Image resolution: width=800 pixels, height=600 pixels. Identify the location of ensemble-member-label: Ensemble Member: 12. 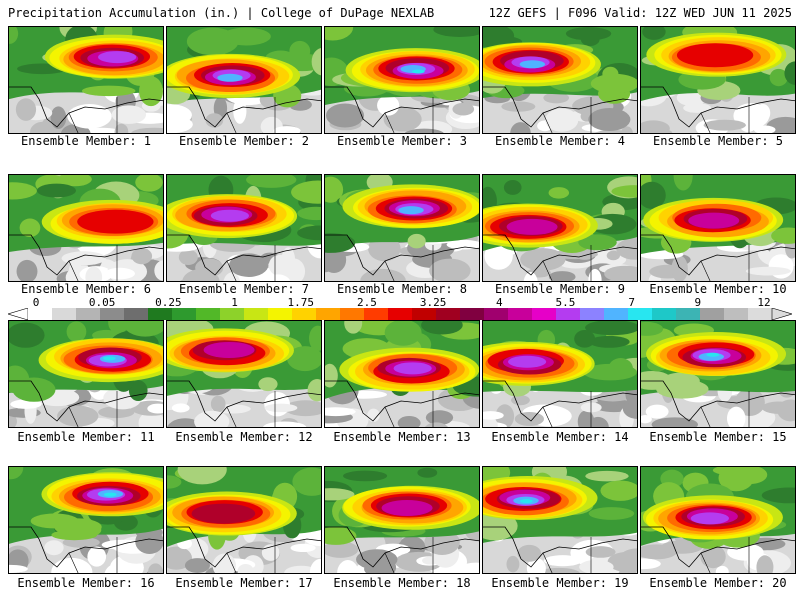
(244, 437).